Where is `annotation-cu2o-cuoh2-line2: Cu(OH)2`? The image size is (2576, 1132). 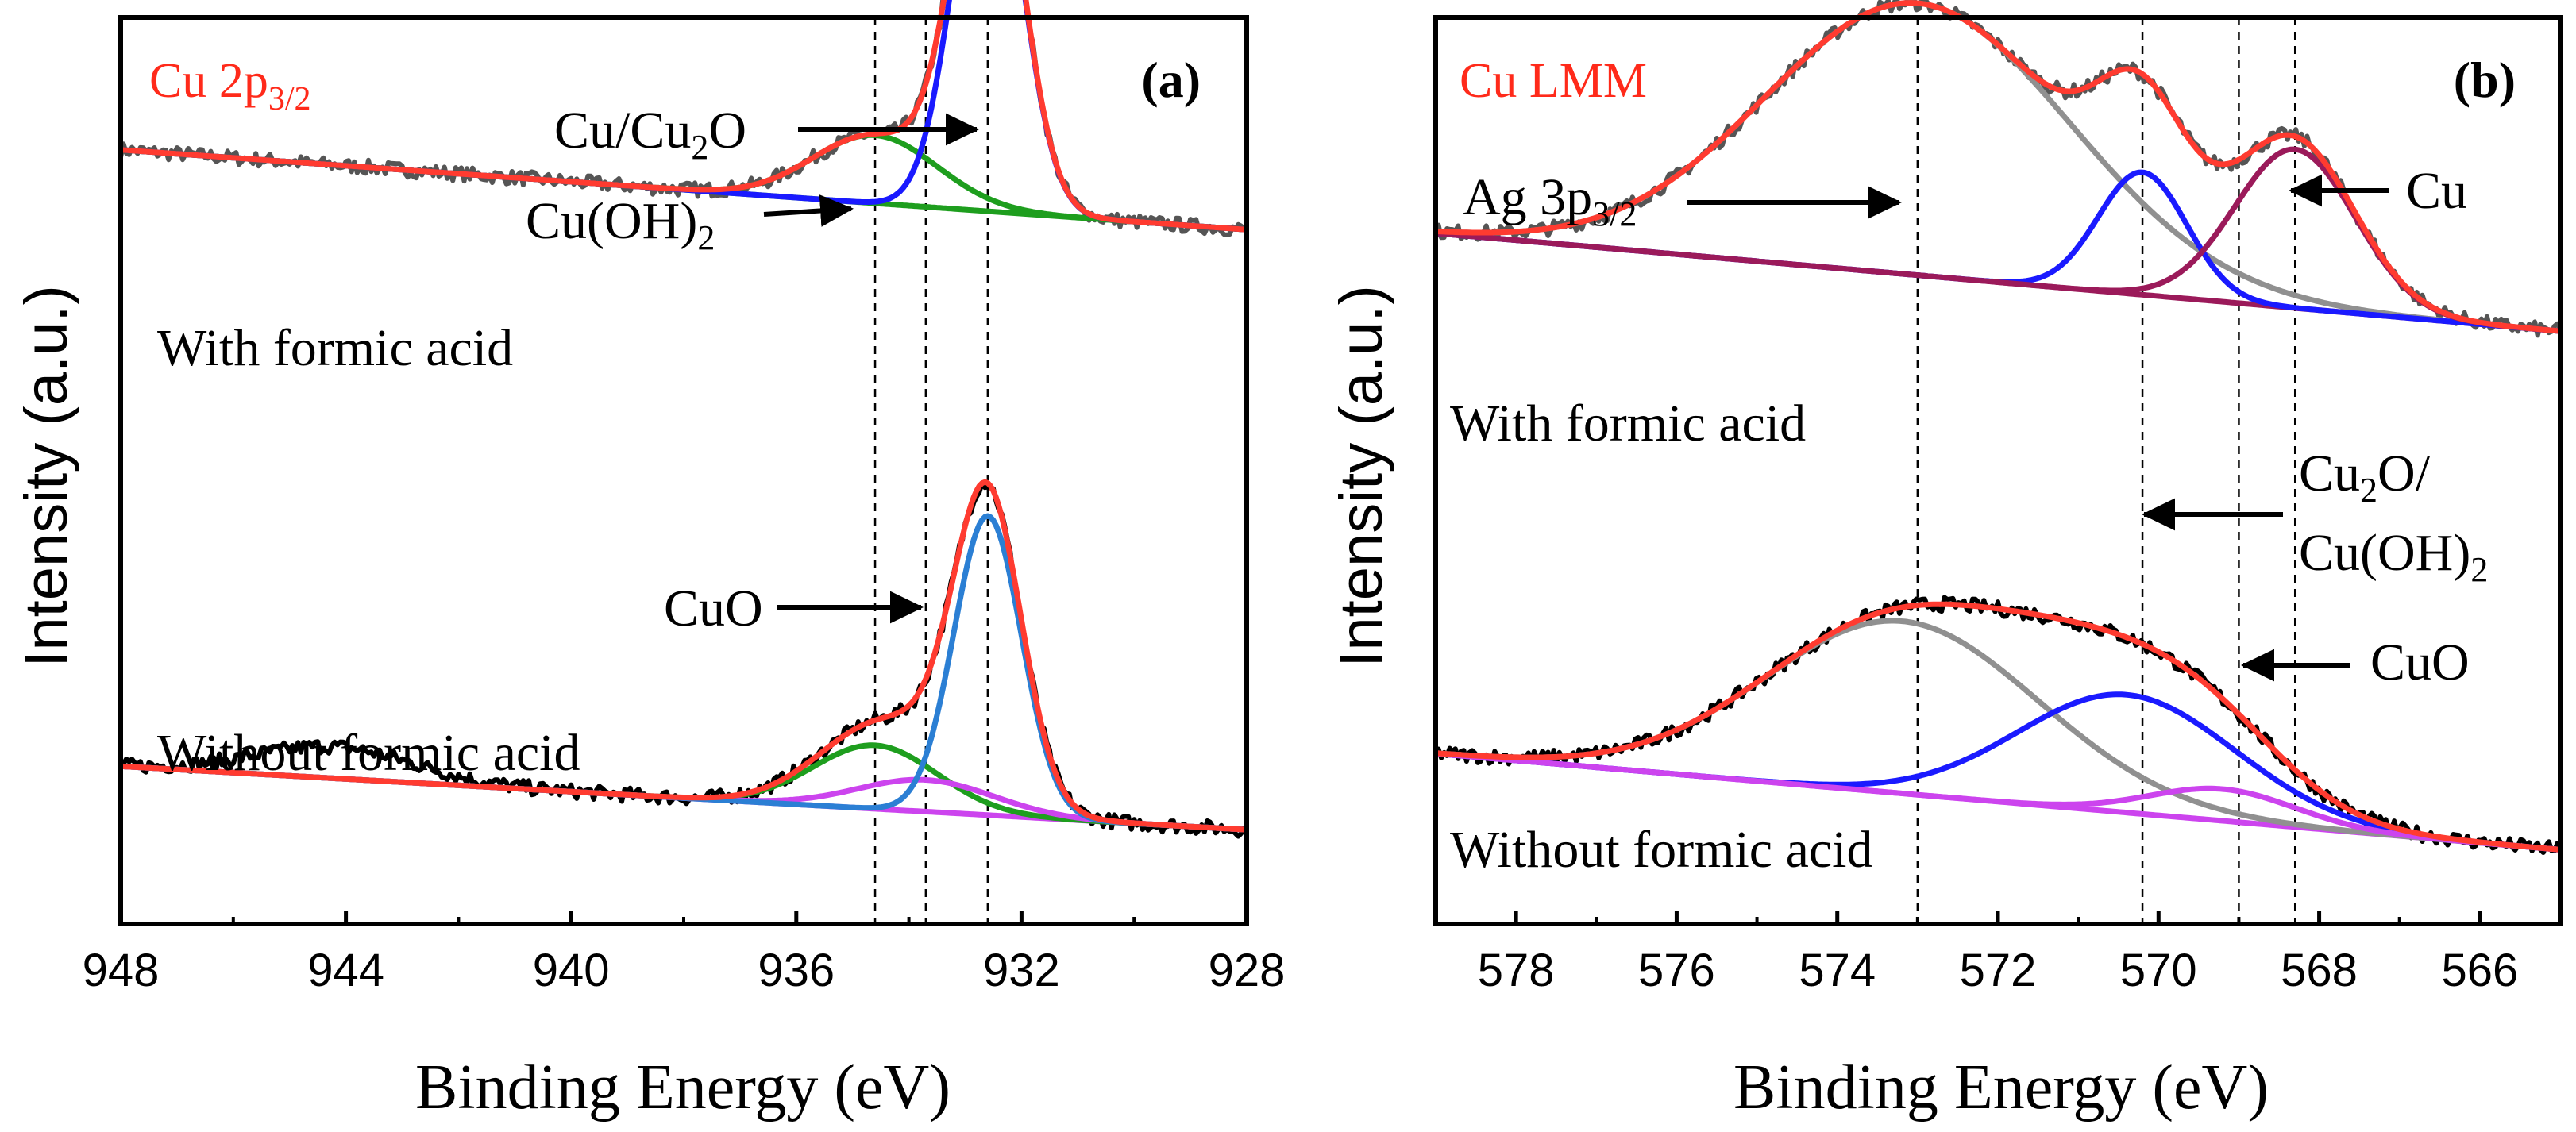 annotation-cu2o-cuoh2-line2: Cu(OH)2 is located at coordinates (2393, 556).